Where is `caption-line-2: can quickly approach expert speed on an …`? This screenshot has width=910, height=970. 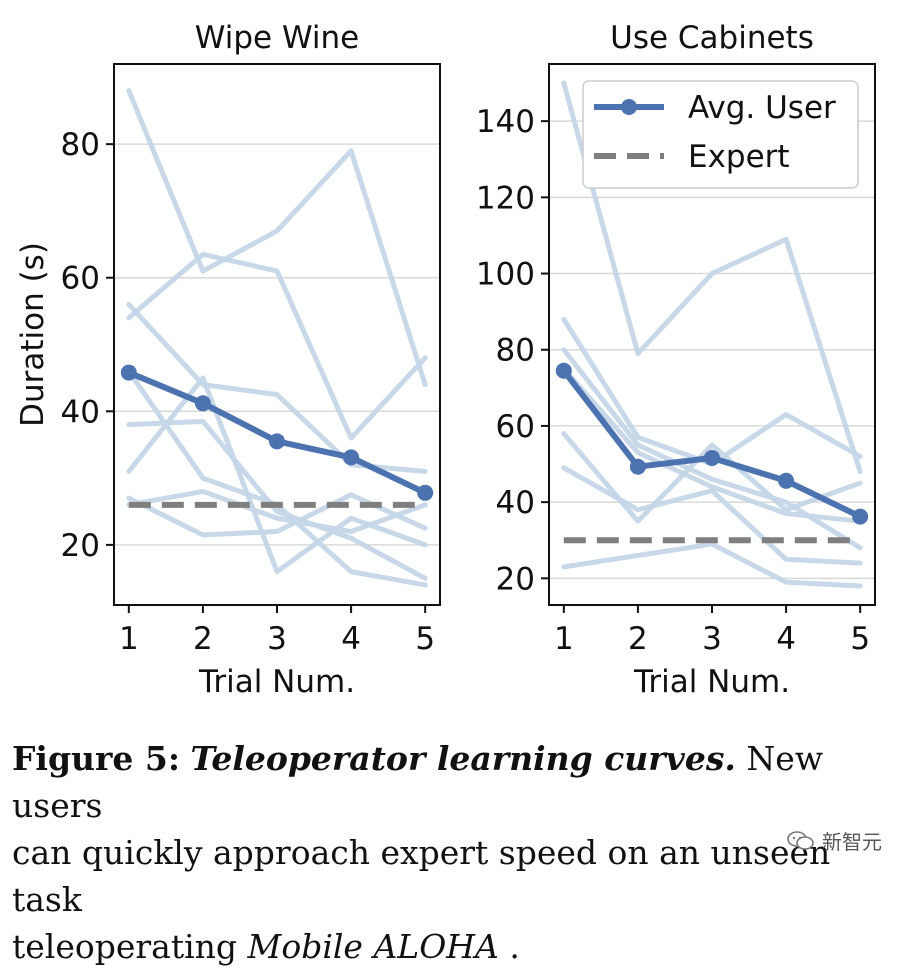
caption-line-2: can quickly approach expert speed on an … is located at coordinates (421, 876).